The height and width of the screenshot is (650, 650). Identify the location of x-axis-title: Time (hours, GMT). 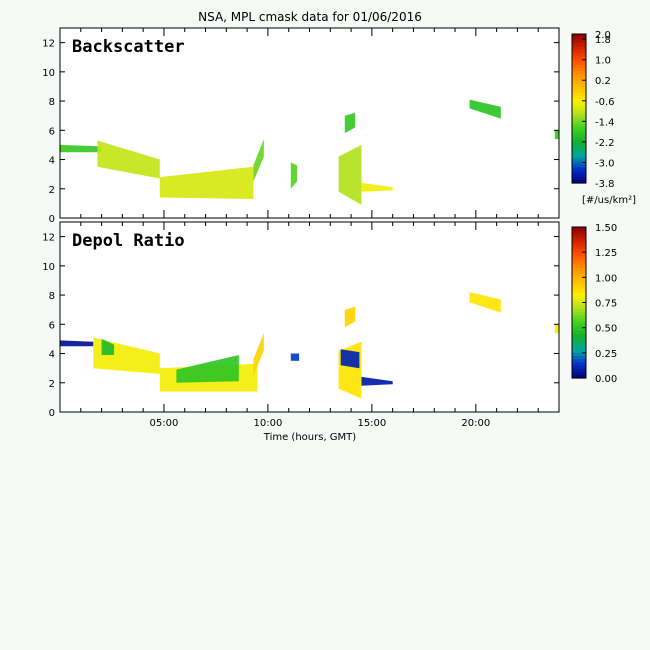
(310, 437).